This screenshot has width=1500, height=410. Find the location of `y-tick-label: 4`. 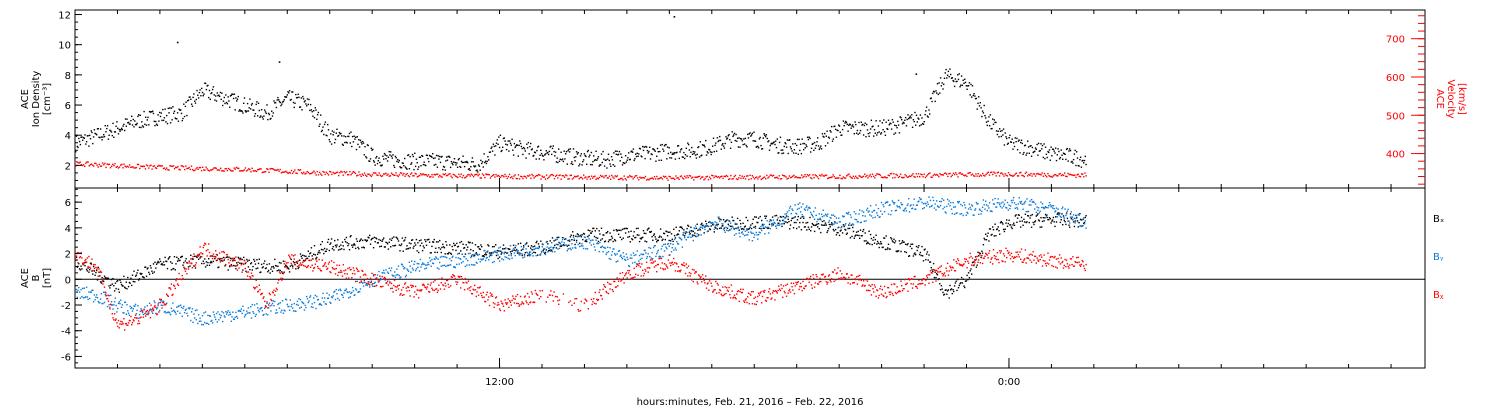

y-tick-label: 4 is located at coordinates (68, 136).